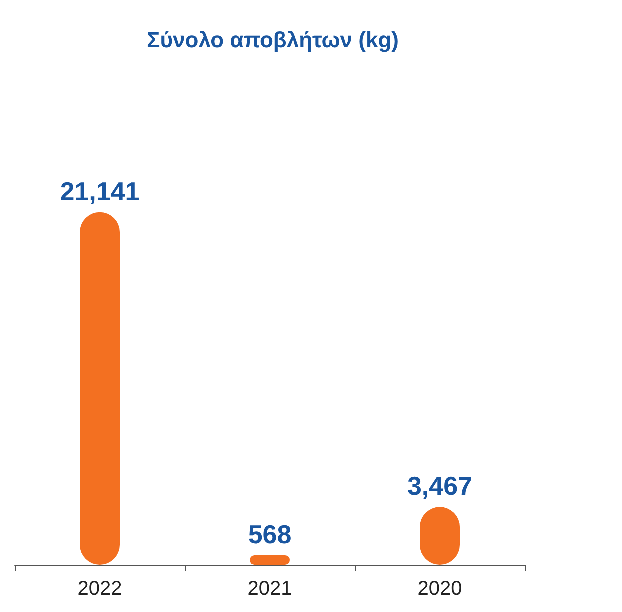 The image size is (622, 612). What do you see at coordinates (100, 191) in the screenshot?
I see `data-label: 21,141` at bounding box center [100, 191].